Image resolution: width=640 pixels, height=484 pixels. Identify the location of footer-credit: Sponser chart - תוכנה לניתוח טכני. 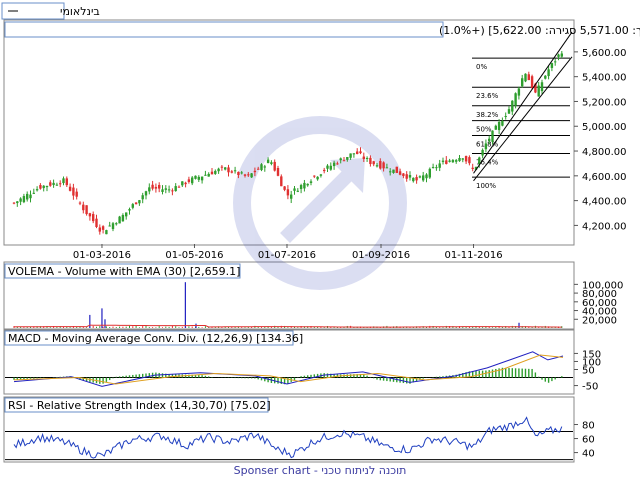
(320, 470).